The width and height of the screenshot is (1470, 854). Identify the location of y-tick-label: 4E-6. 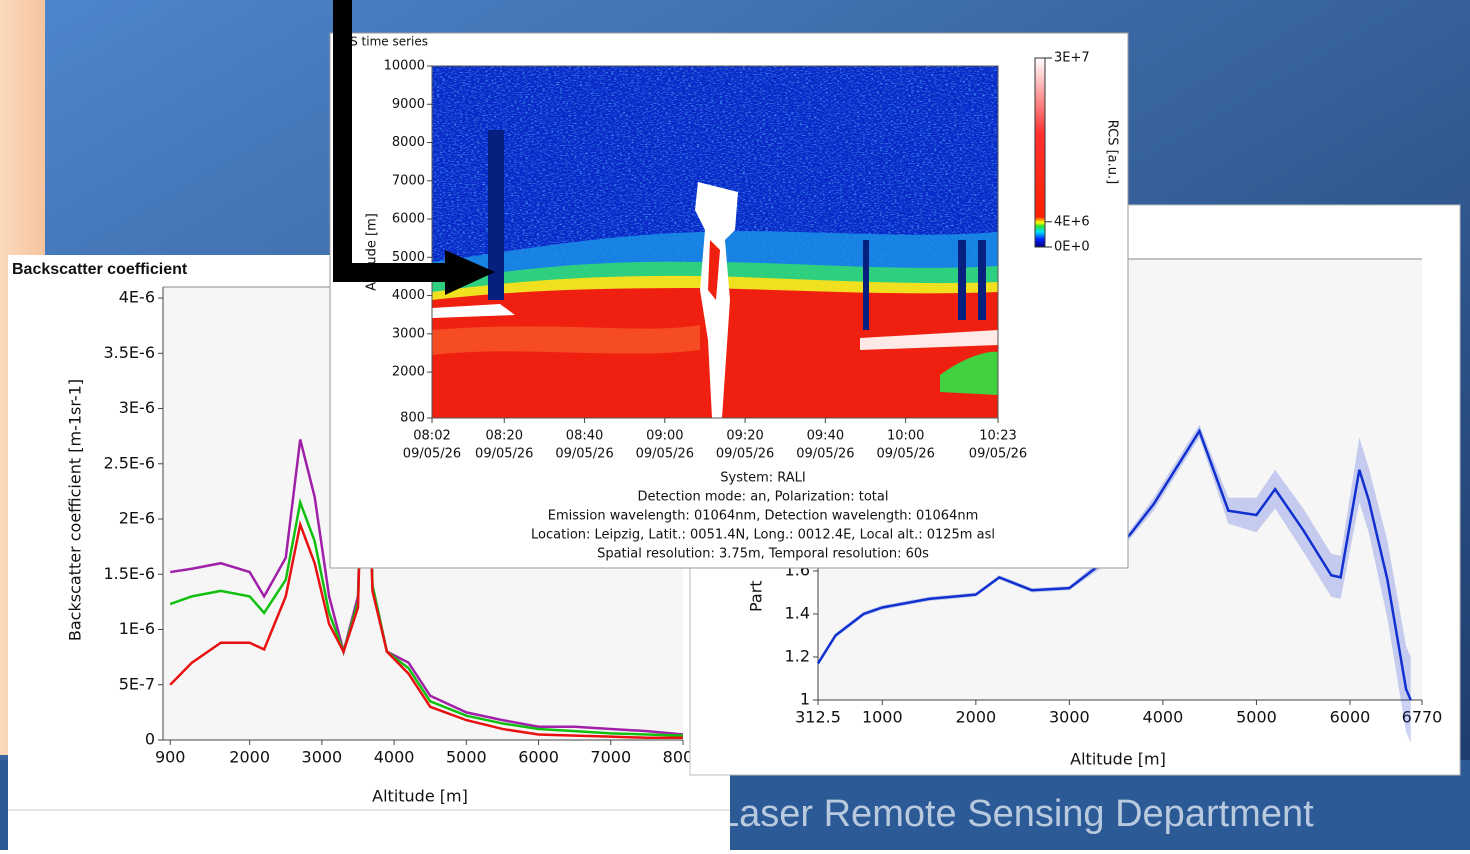
(137, 297).